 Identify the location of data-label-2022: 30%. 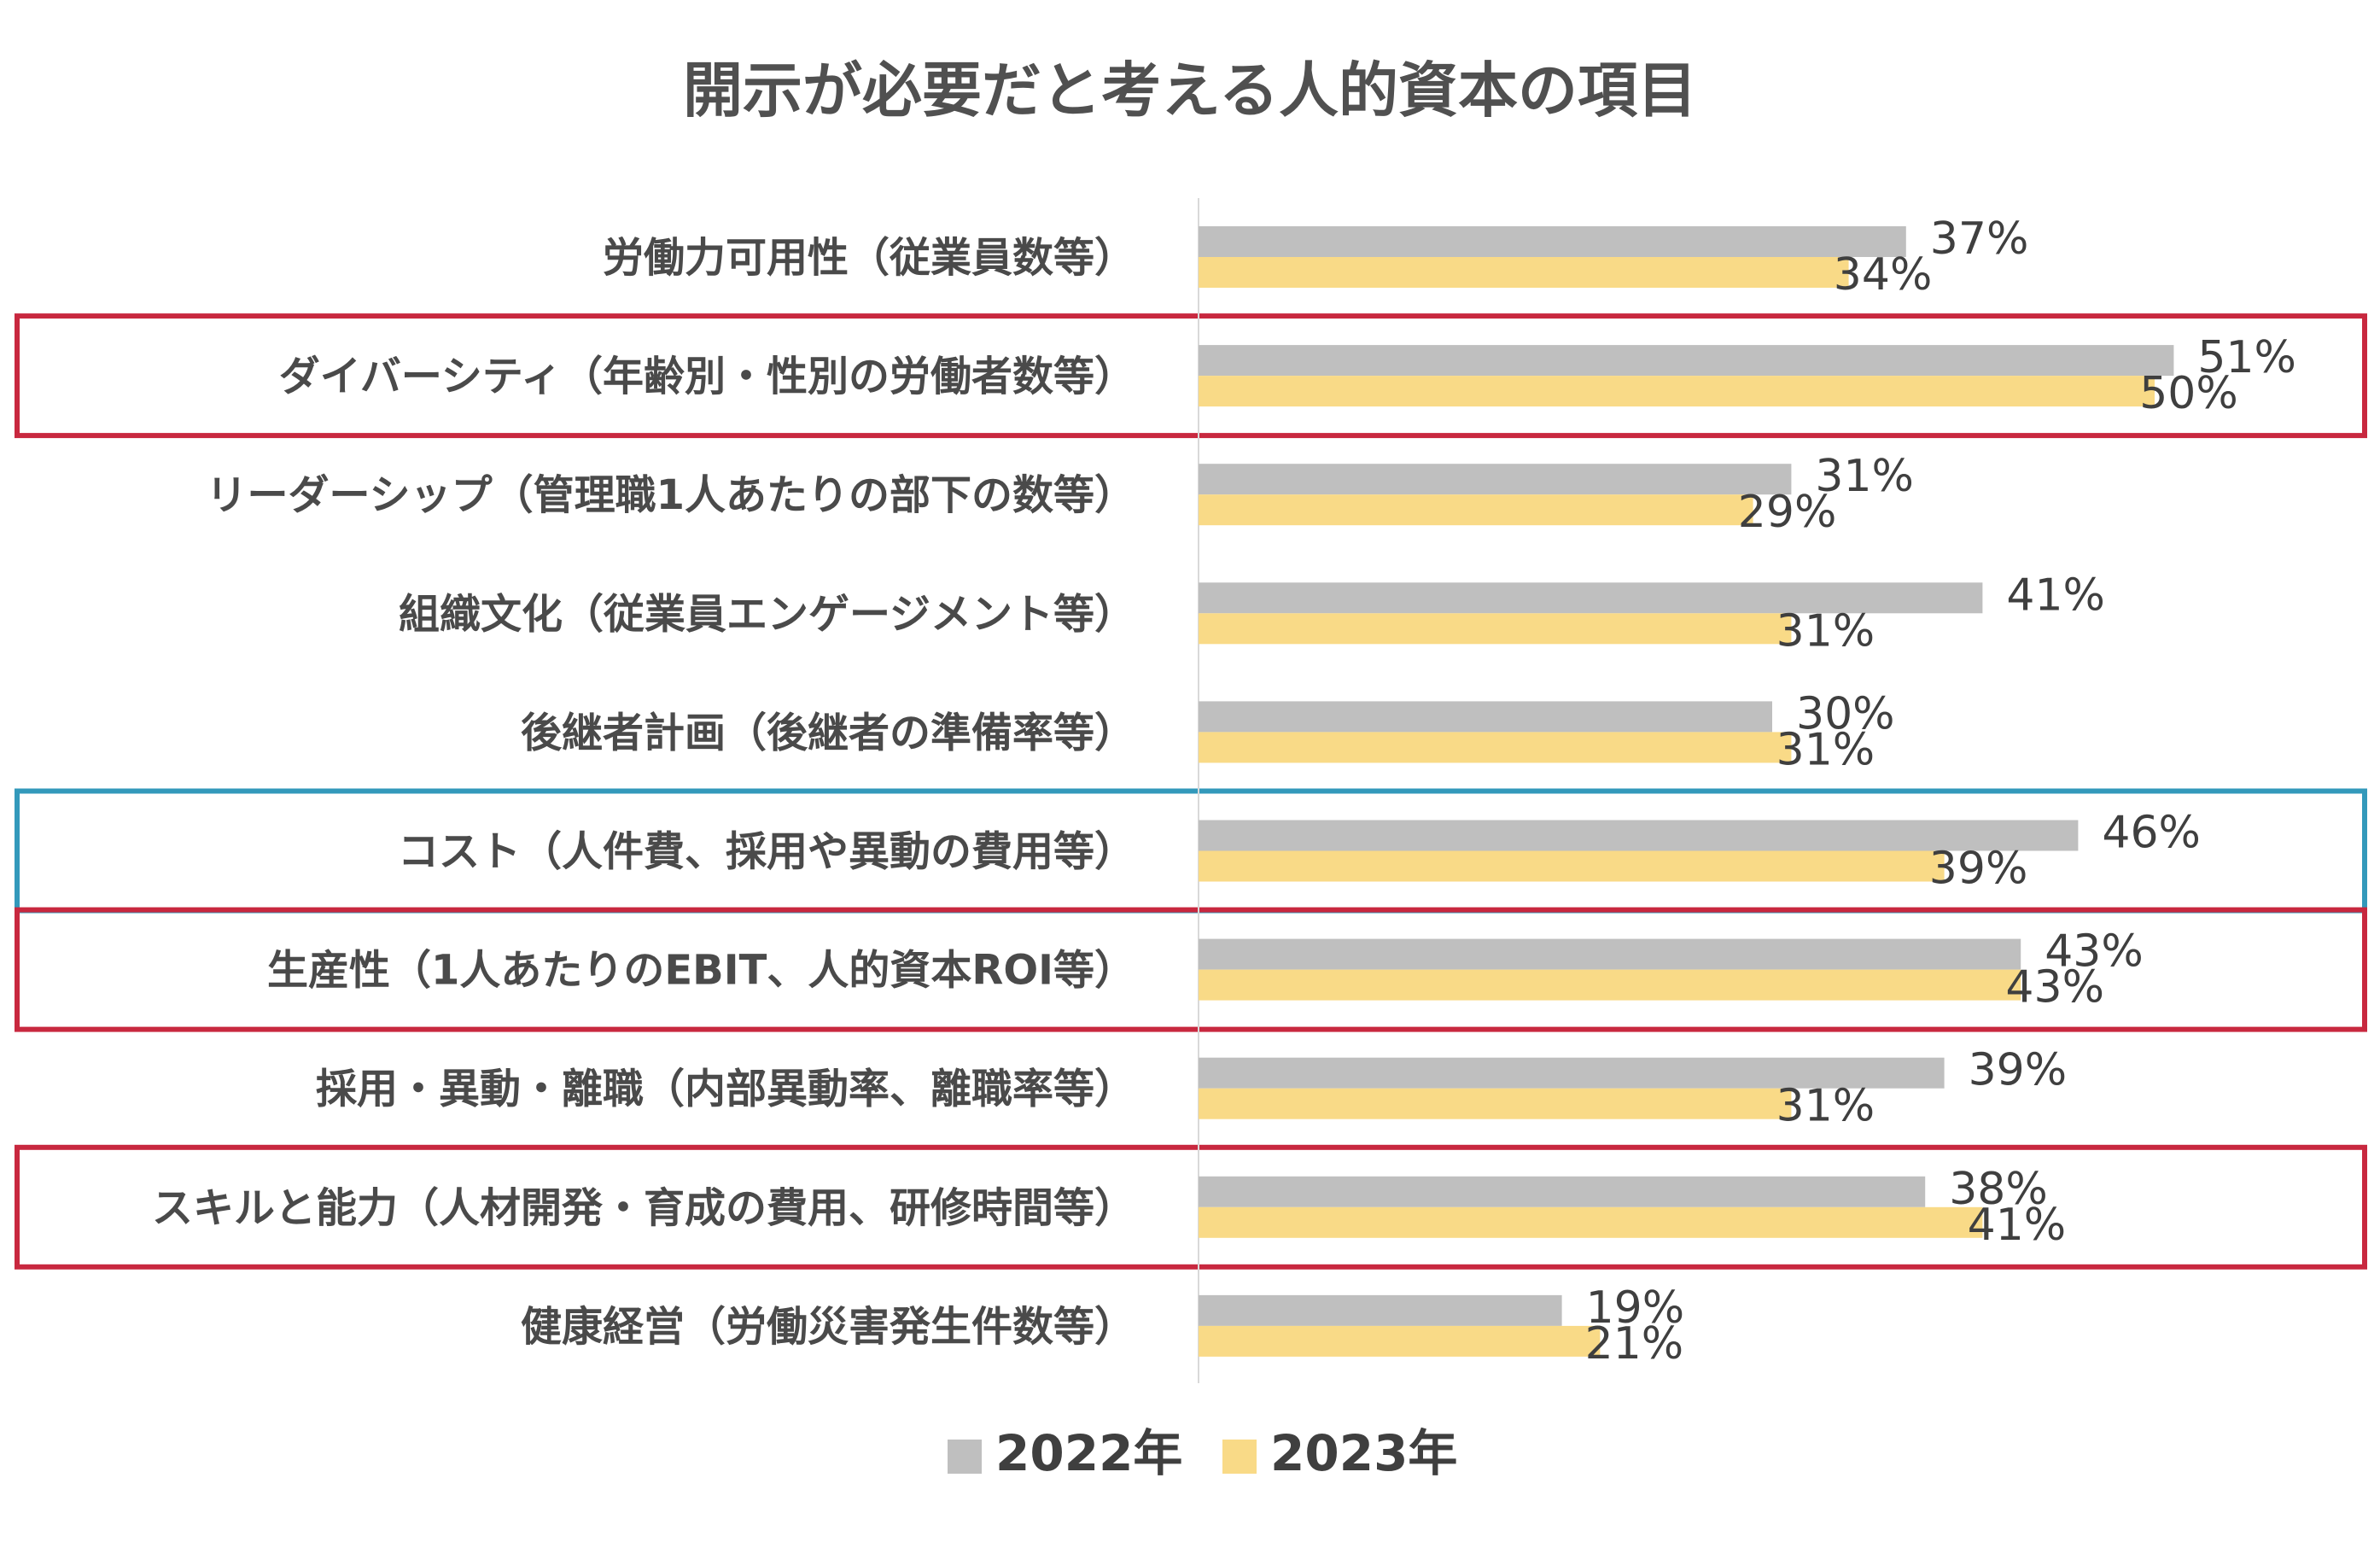
(1845, 714).